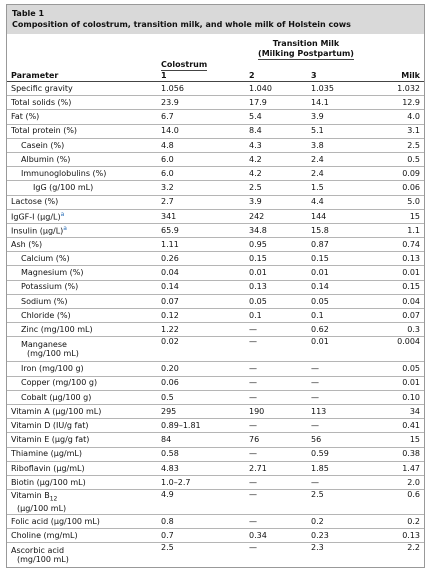  I want to click on table-row: Choline (mg/mL) 0.7 0.34 0.23 0.13, so click(215, 535).